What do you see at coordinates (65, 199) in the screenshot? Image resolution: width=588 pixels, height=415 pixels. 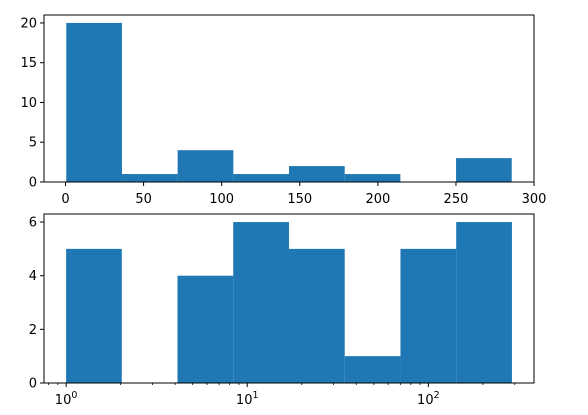 I see `x-tick-label: 0` at bounding box center [65, 199].